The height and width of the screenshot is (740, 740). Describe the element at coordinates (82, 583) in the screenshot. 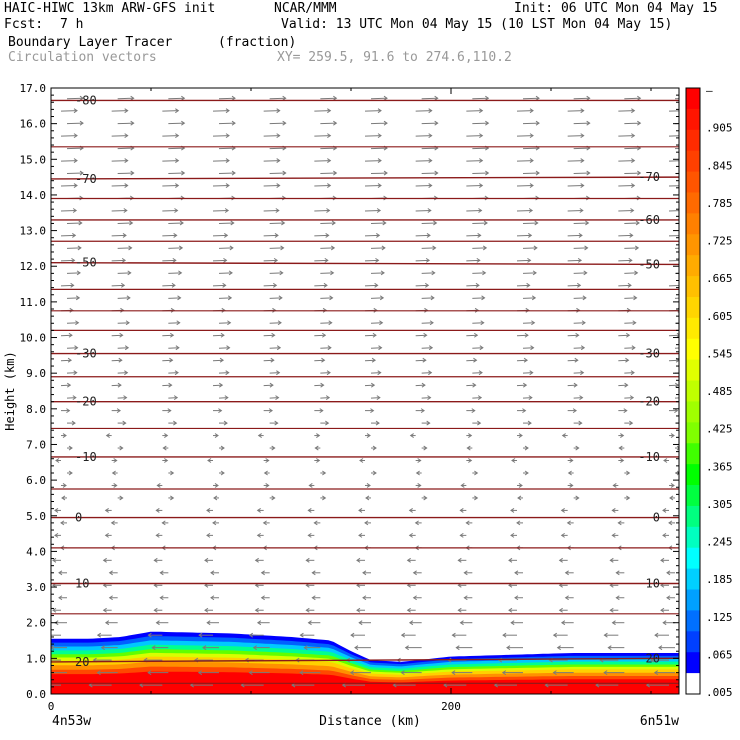

I see `contour-label: 10` at that location.